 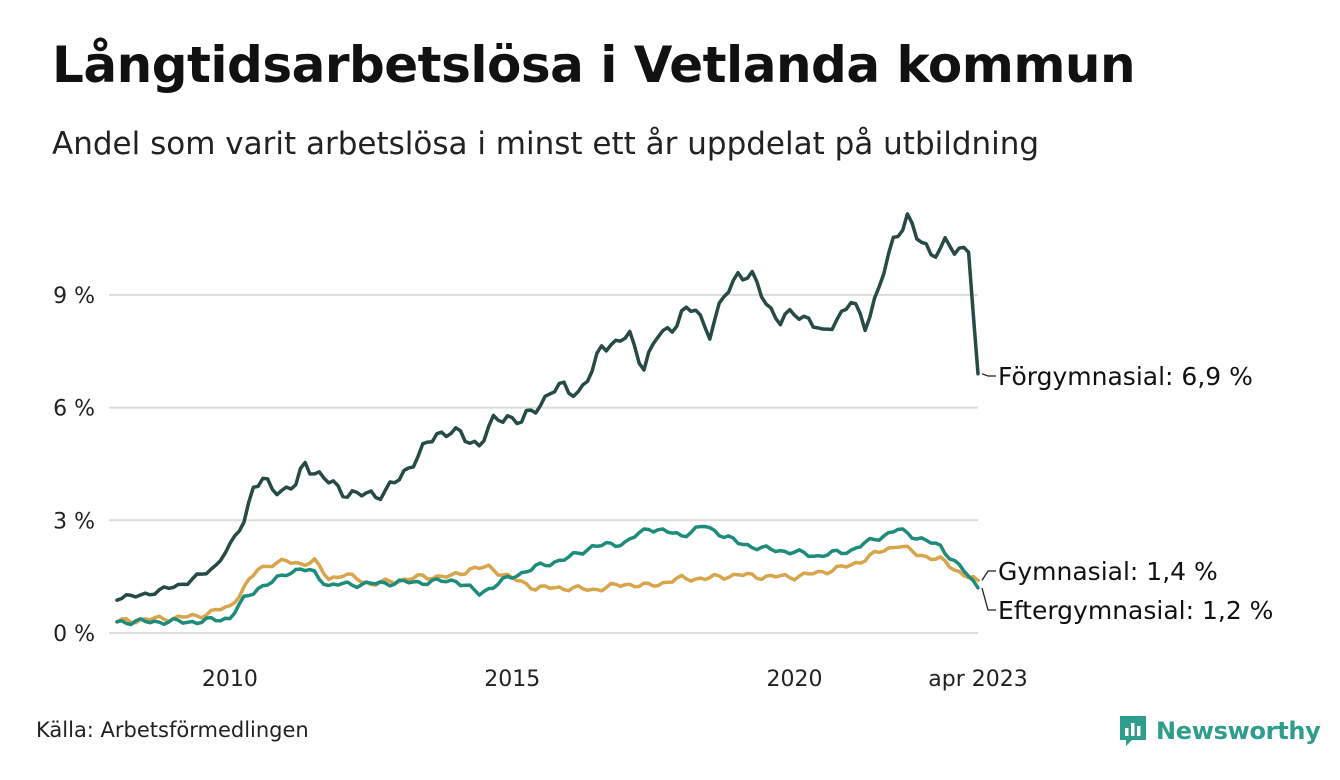 I want to click on y-axis-ticks: 0 % 3 % 6 % 9 %, so click(x=74, y=465).